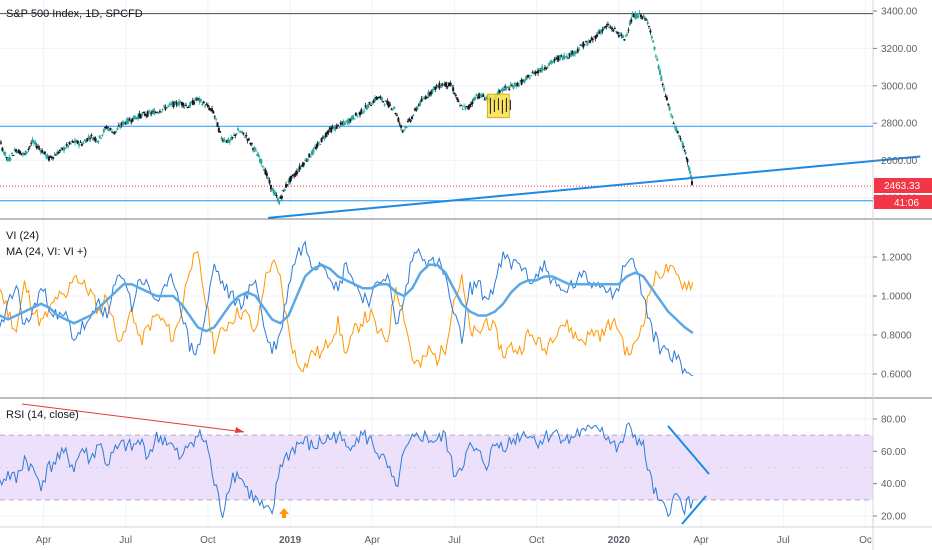  Describe the element at coordinates (22, 236) in the screenshot. I see `vi-indicator-title: VI (24)` at that location.